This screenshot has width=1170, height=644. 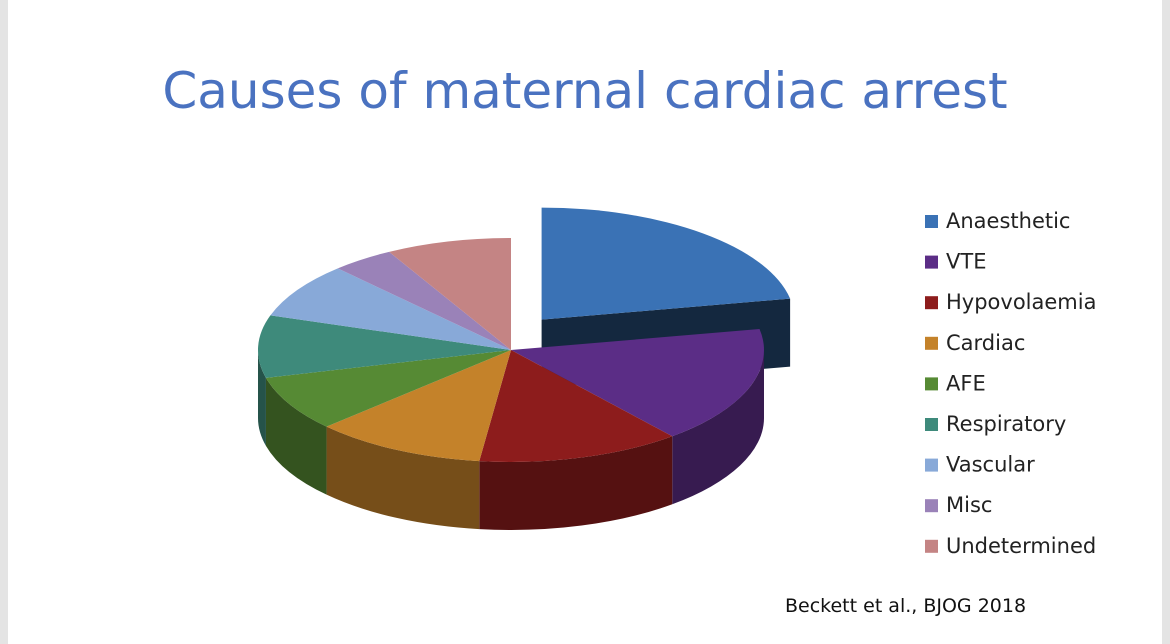 What do you see at coordinates (969, 505) in the screenshot?
I see `legend-label: Misc` at bounding box center [969, 505].